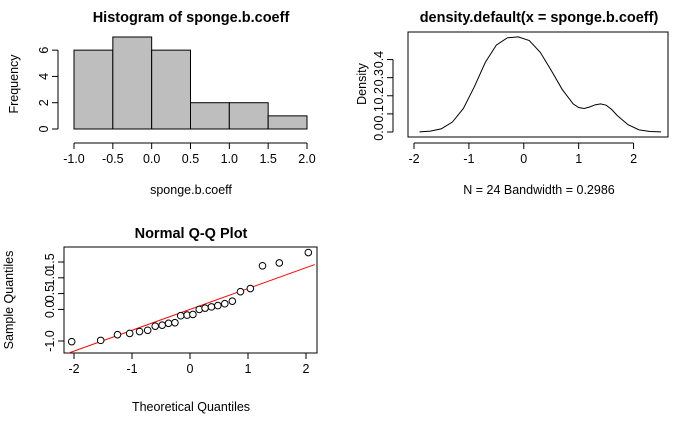 This screenshot has width=700, height=432. Describe the element at coordinates (44, 50) in the screenshot. I see `histogram-y-tick-label: 6` at that location.